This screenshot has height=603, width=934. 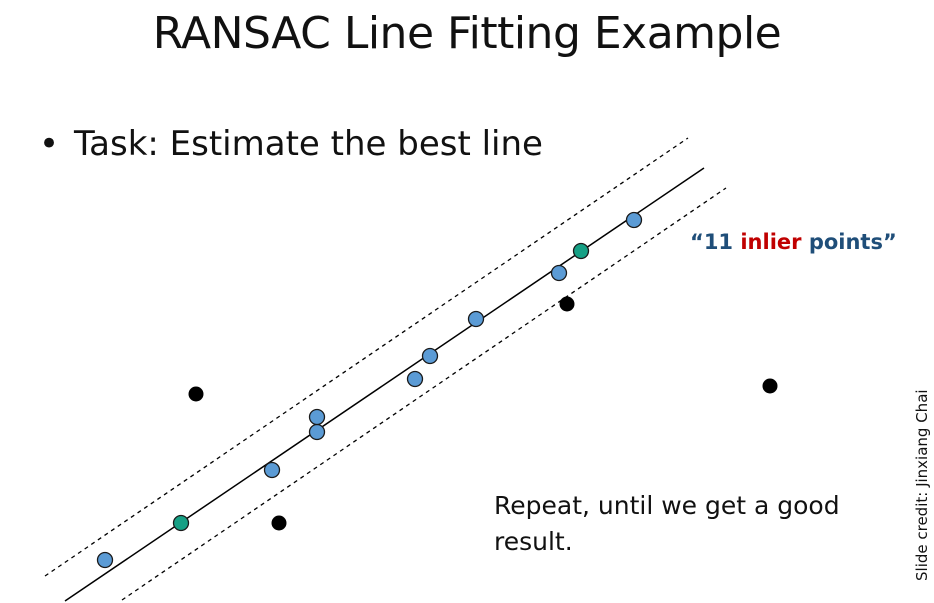 What do you see at coordinates (308, 144) in the screenshot?
I see `bullet-text: Task: Estimate the best line` at bounding box center [308, 144].